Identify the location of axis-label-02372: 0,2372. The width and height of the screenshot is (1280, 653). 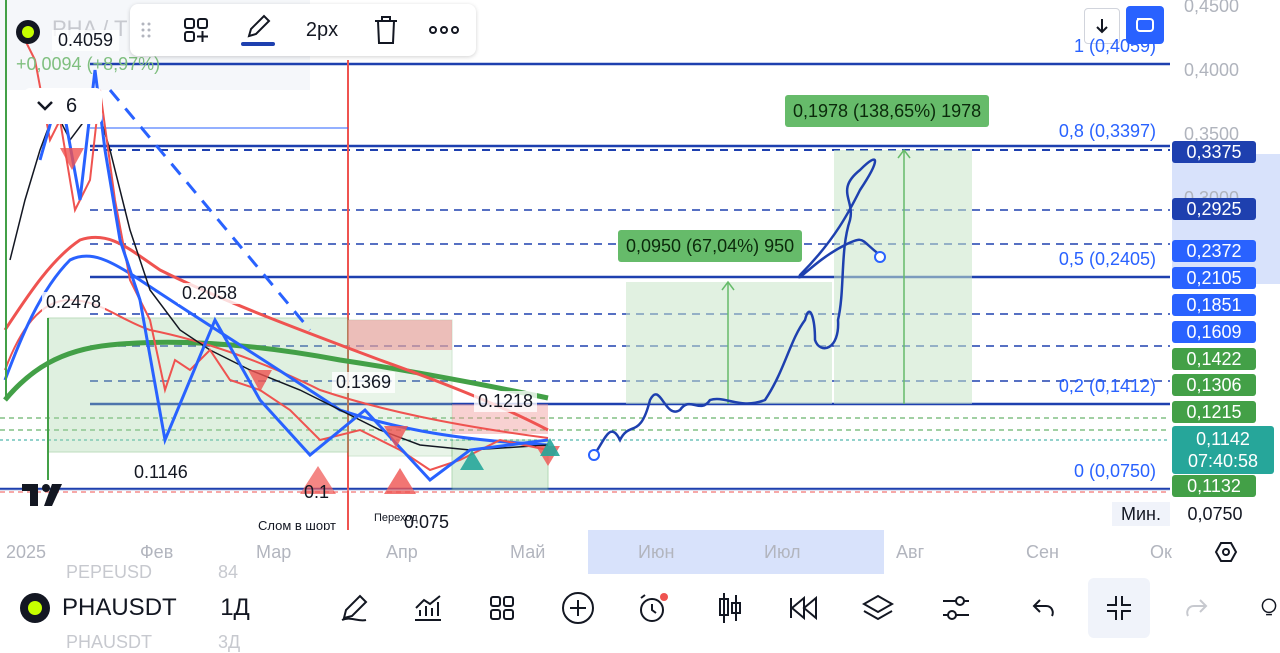
(1214, 251).